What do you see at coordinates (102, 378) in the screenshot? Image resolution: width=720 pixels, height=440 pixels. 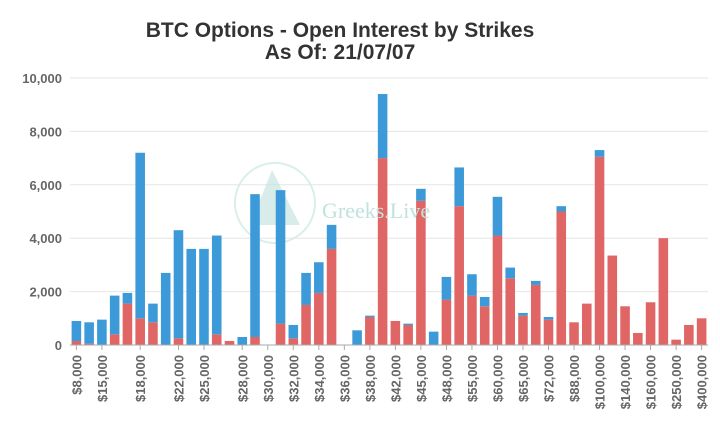 I see `x-tick-label: $15,000` at bounding box center [102, 378].